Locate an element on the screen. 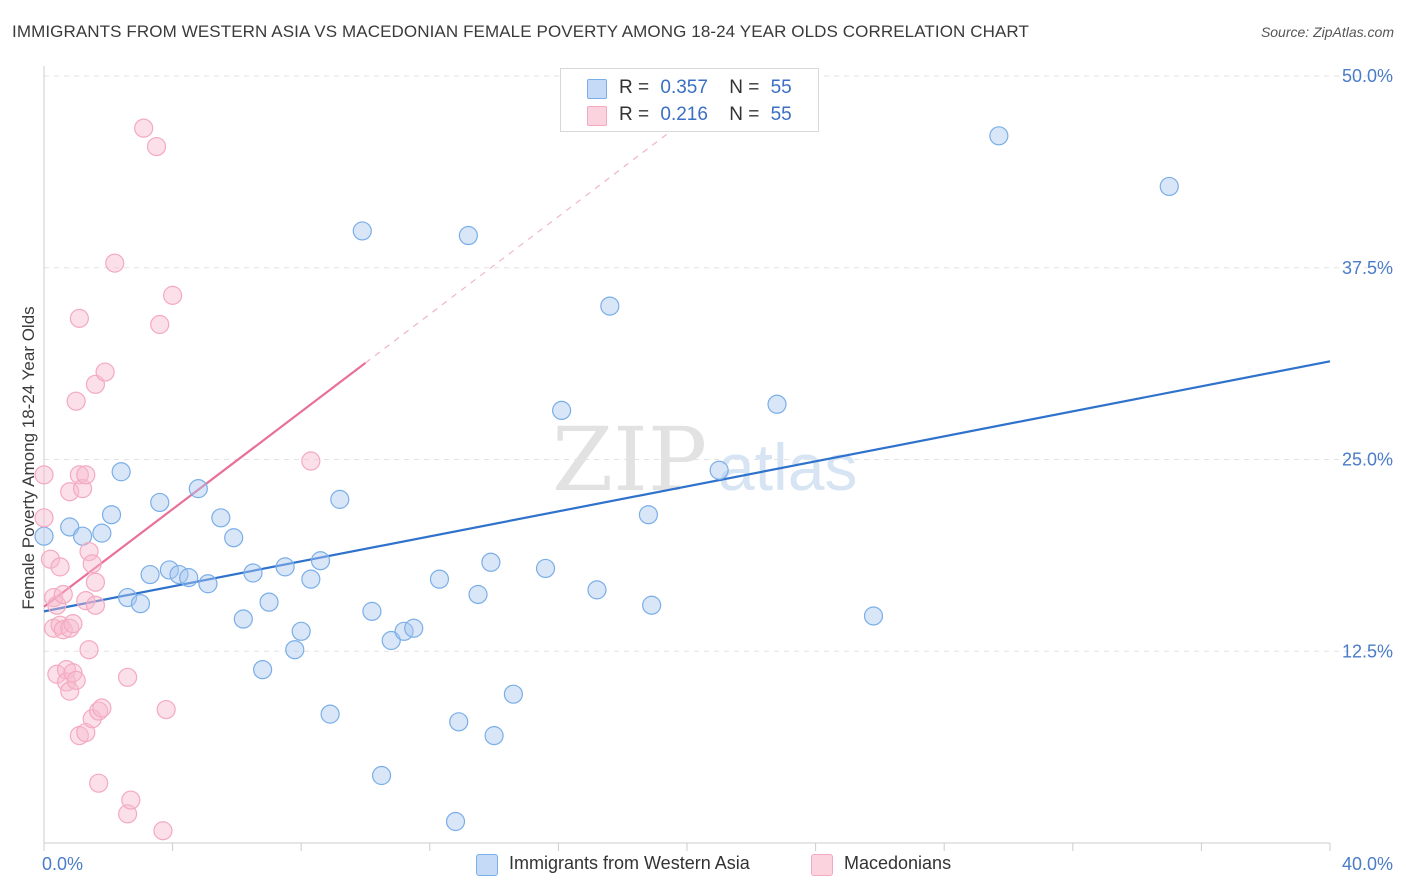 The width and height of the screenshot is (1406, 892). watermark-zip: ZIP is located at coordinates (629, 459).